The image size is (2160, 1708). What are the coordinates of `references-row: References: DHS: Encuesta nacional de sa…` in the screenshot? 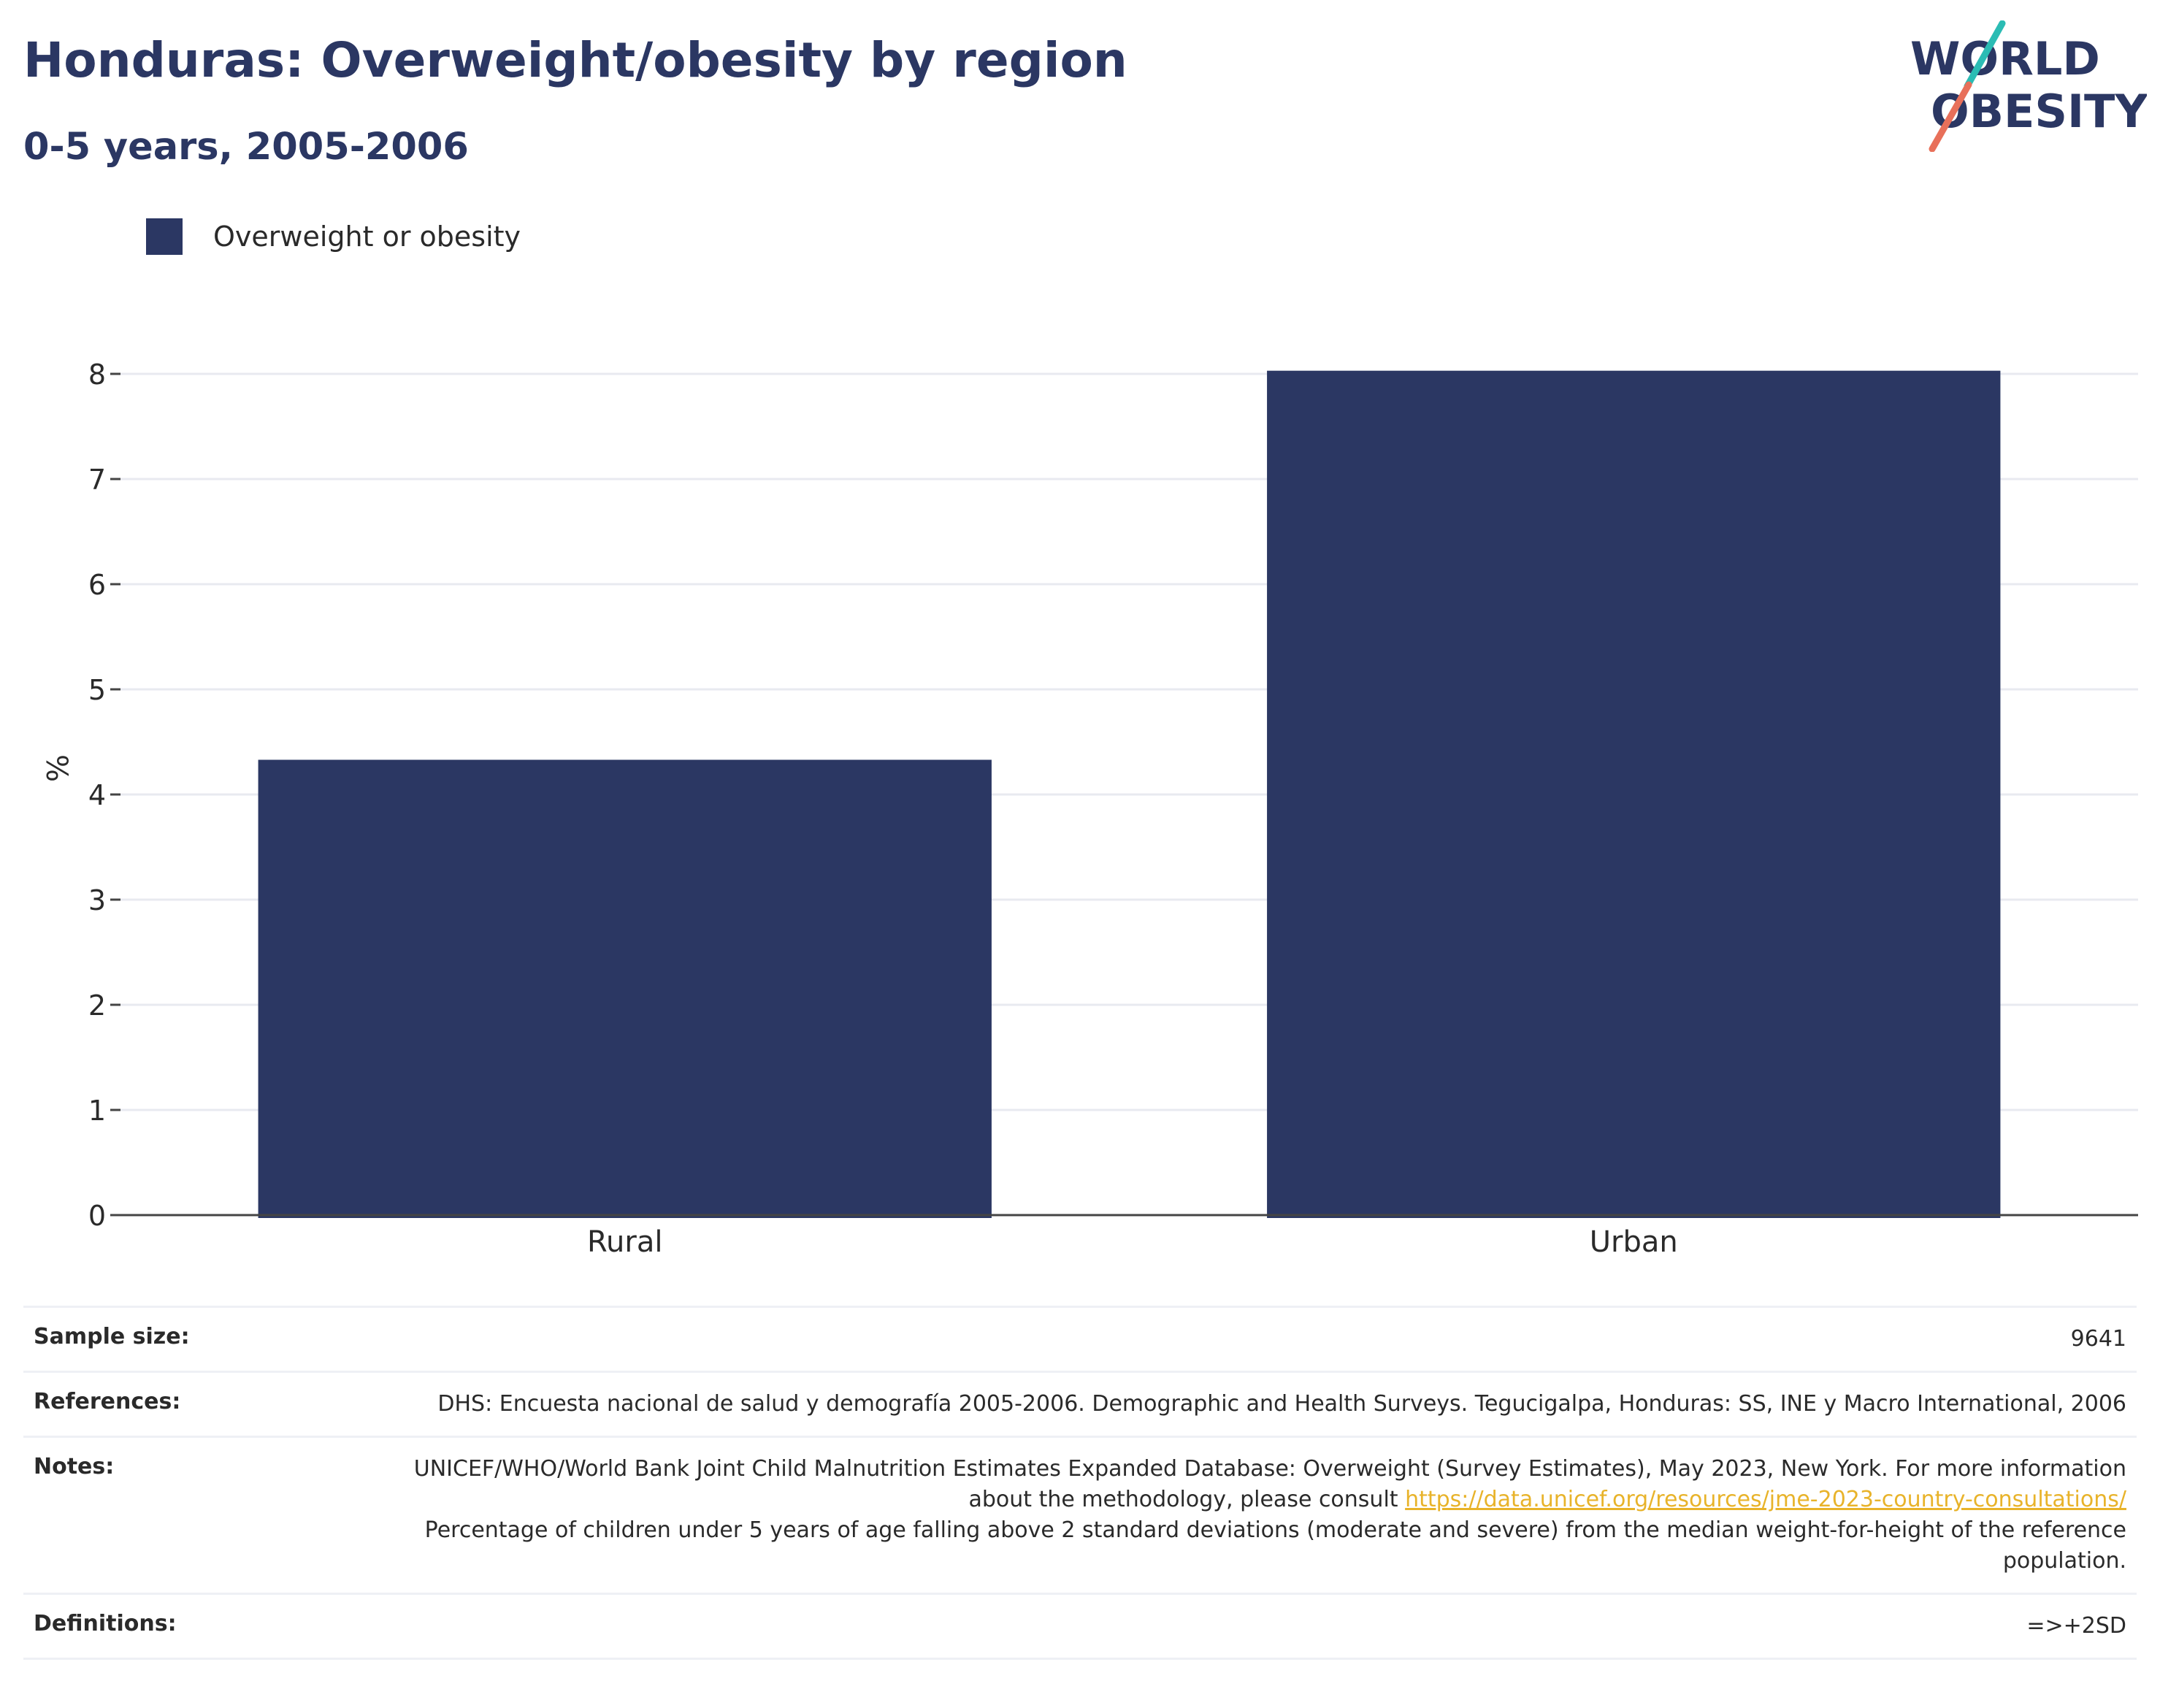 It's located at (1080, 1404).